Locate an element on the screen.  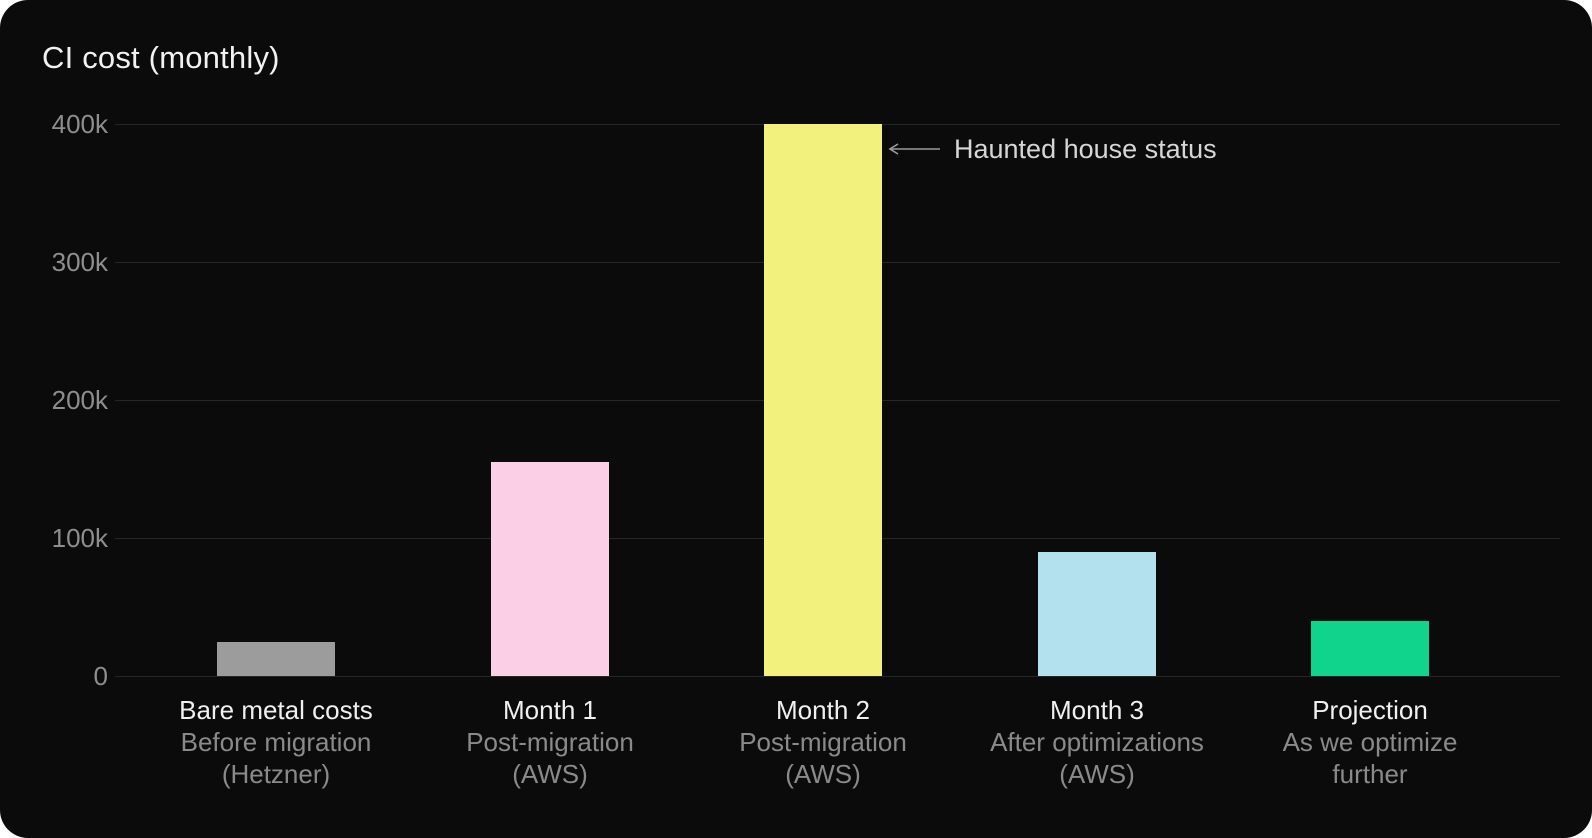
category-label-sub: As we optimize is located at coordinates (1370, 742).